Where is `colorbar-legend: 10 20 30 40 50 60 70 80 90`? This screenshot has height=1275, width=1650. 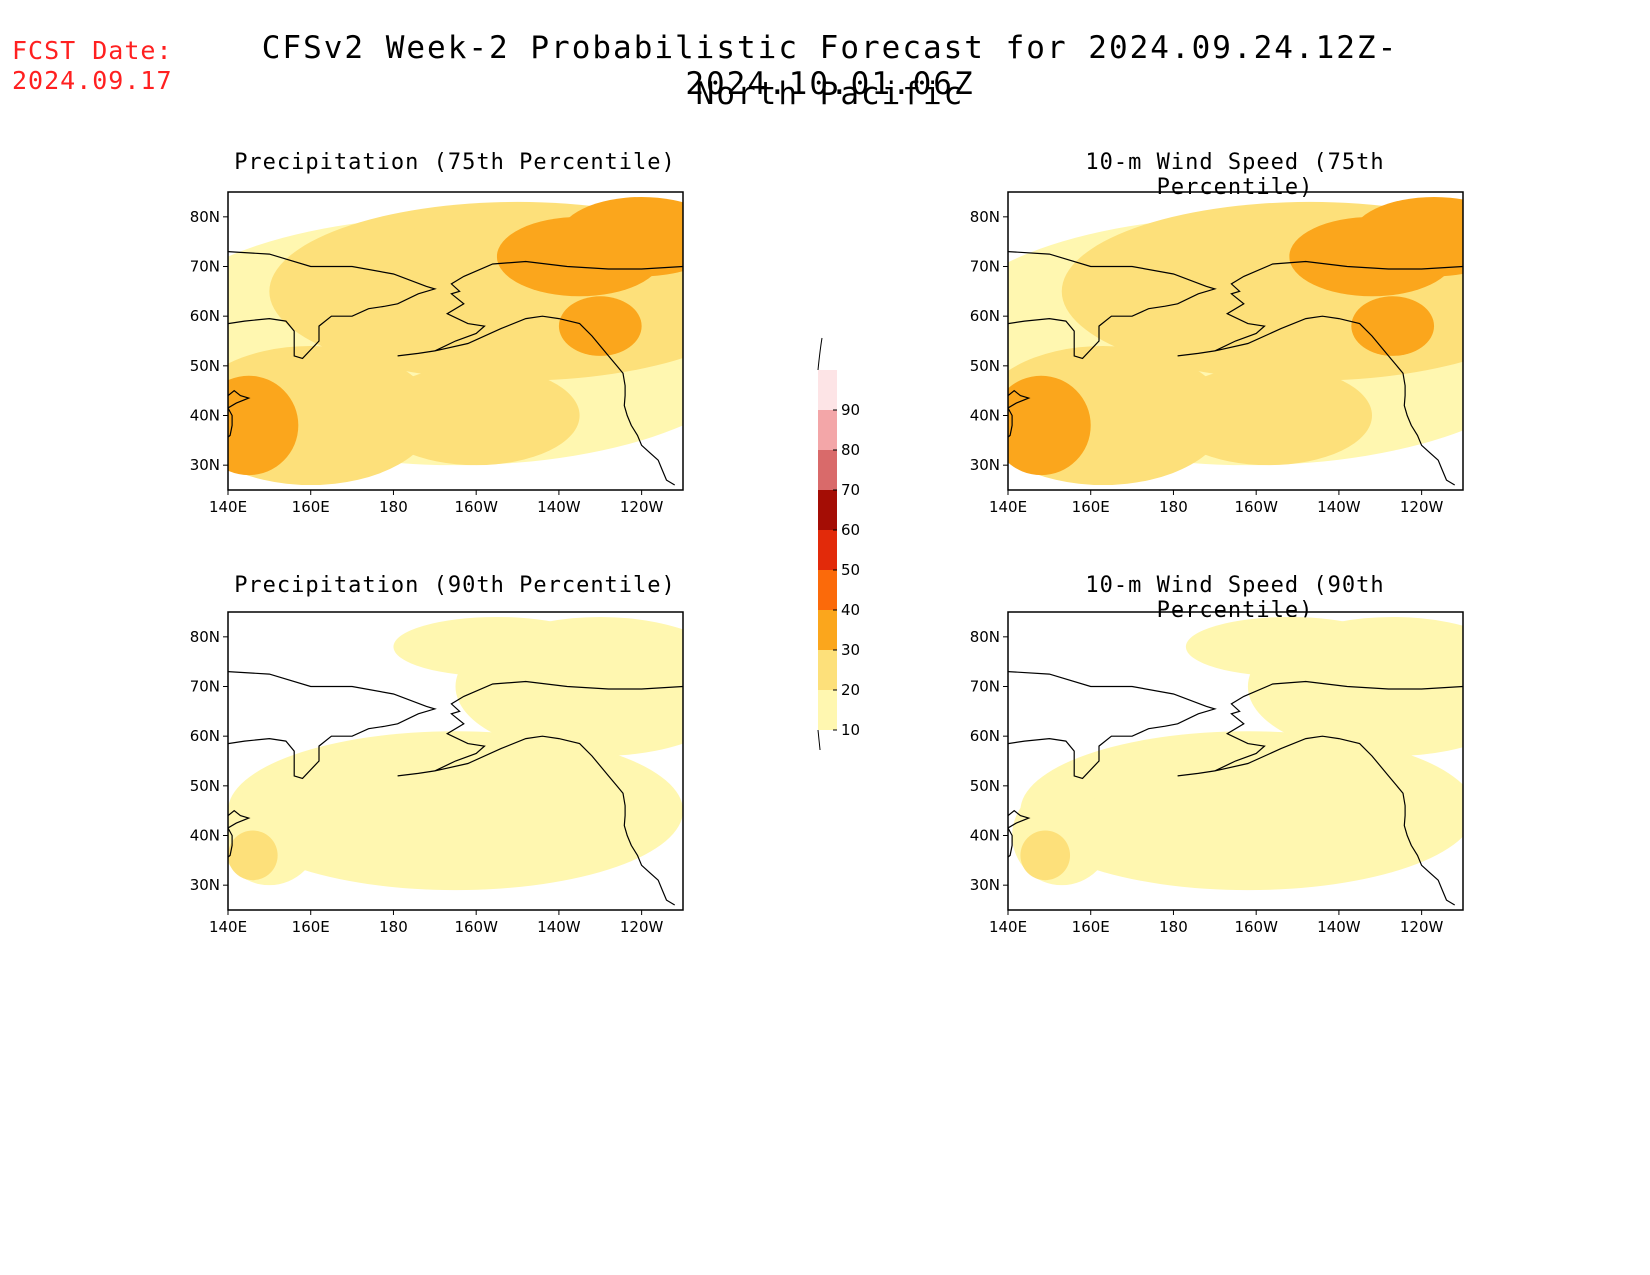
colorbar-legend: 10 20 30 40 50 60 70 80 90 is located at coordinates (830, 549).